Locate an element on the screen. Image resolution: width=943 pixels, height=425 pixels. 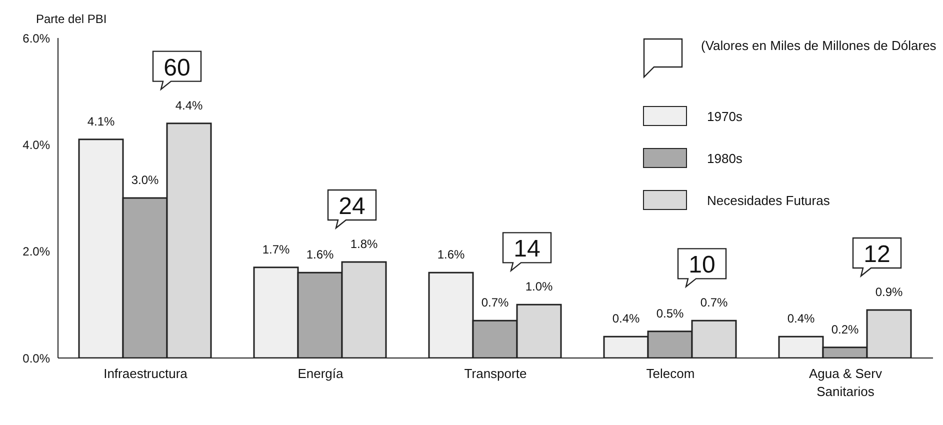
annotation: 10 is located at coordinates (702, 265).